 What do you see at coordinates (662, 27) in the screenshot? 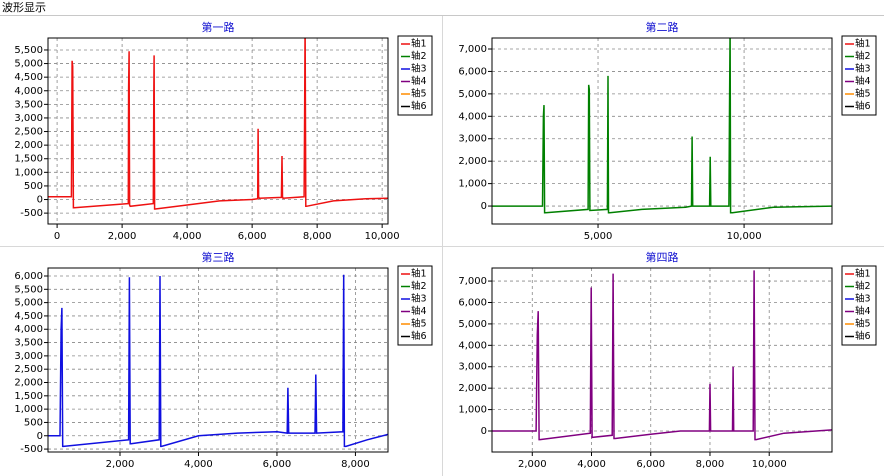
I see `chart-title: 第二路` at bounding box center [662, 27].